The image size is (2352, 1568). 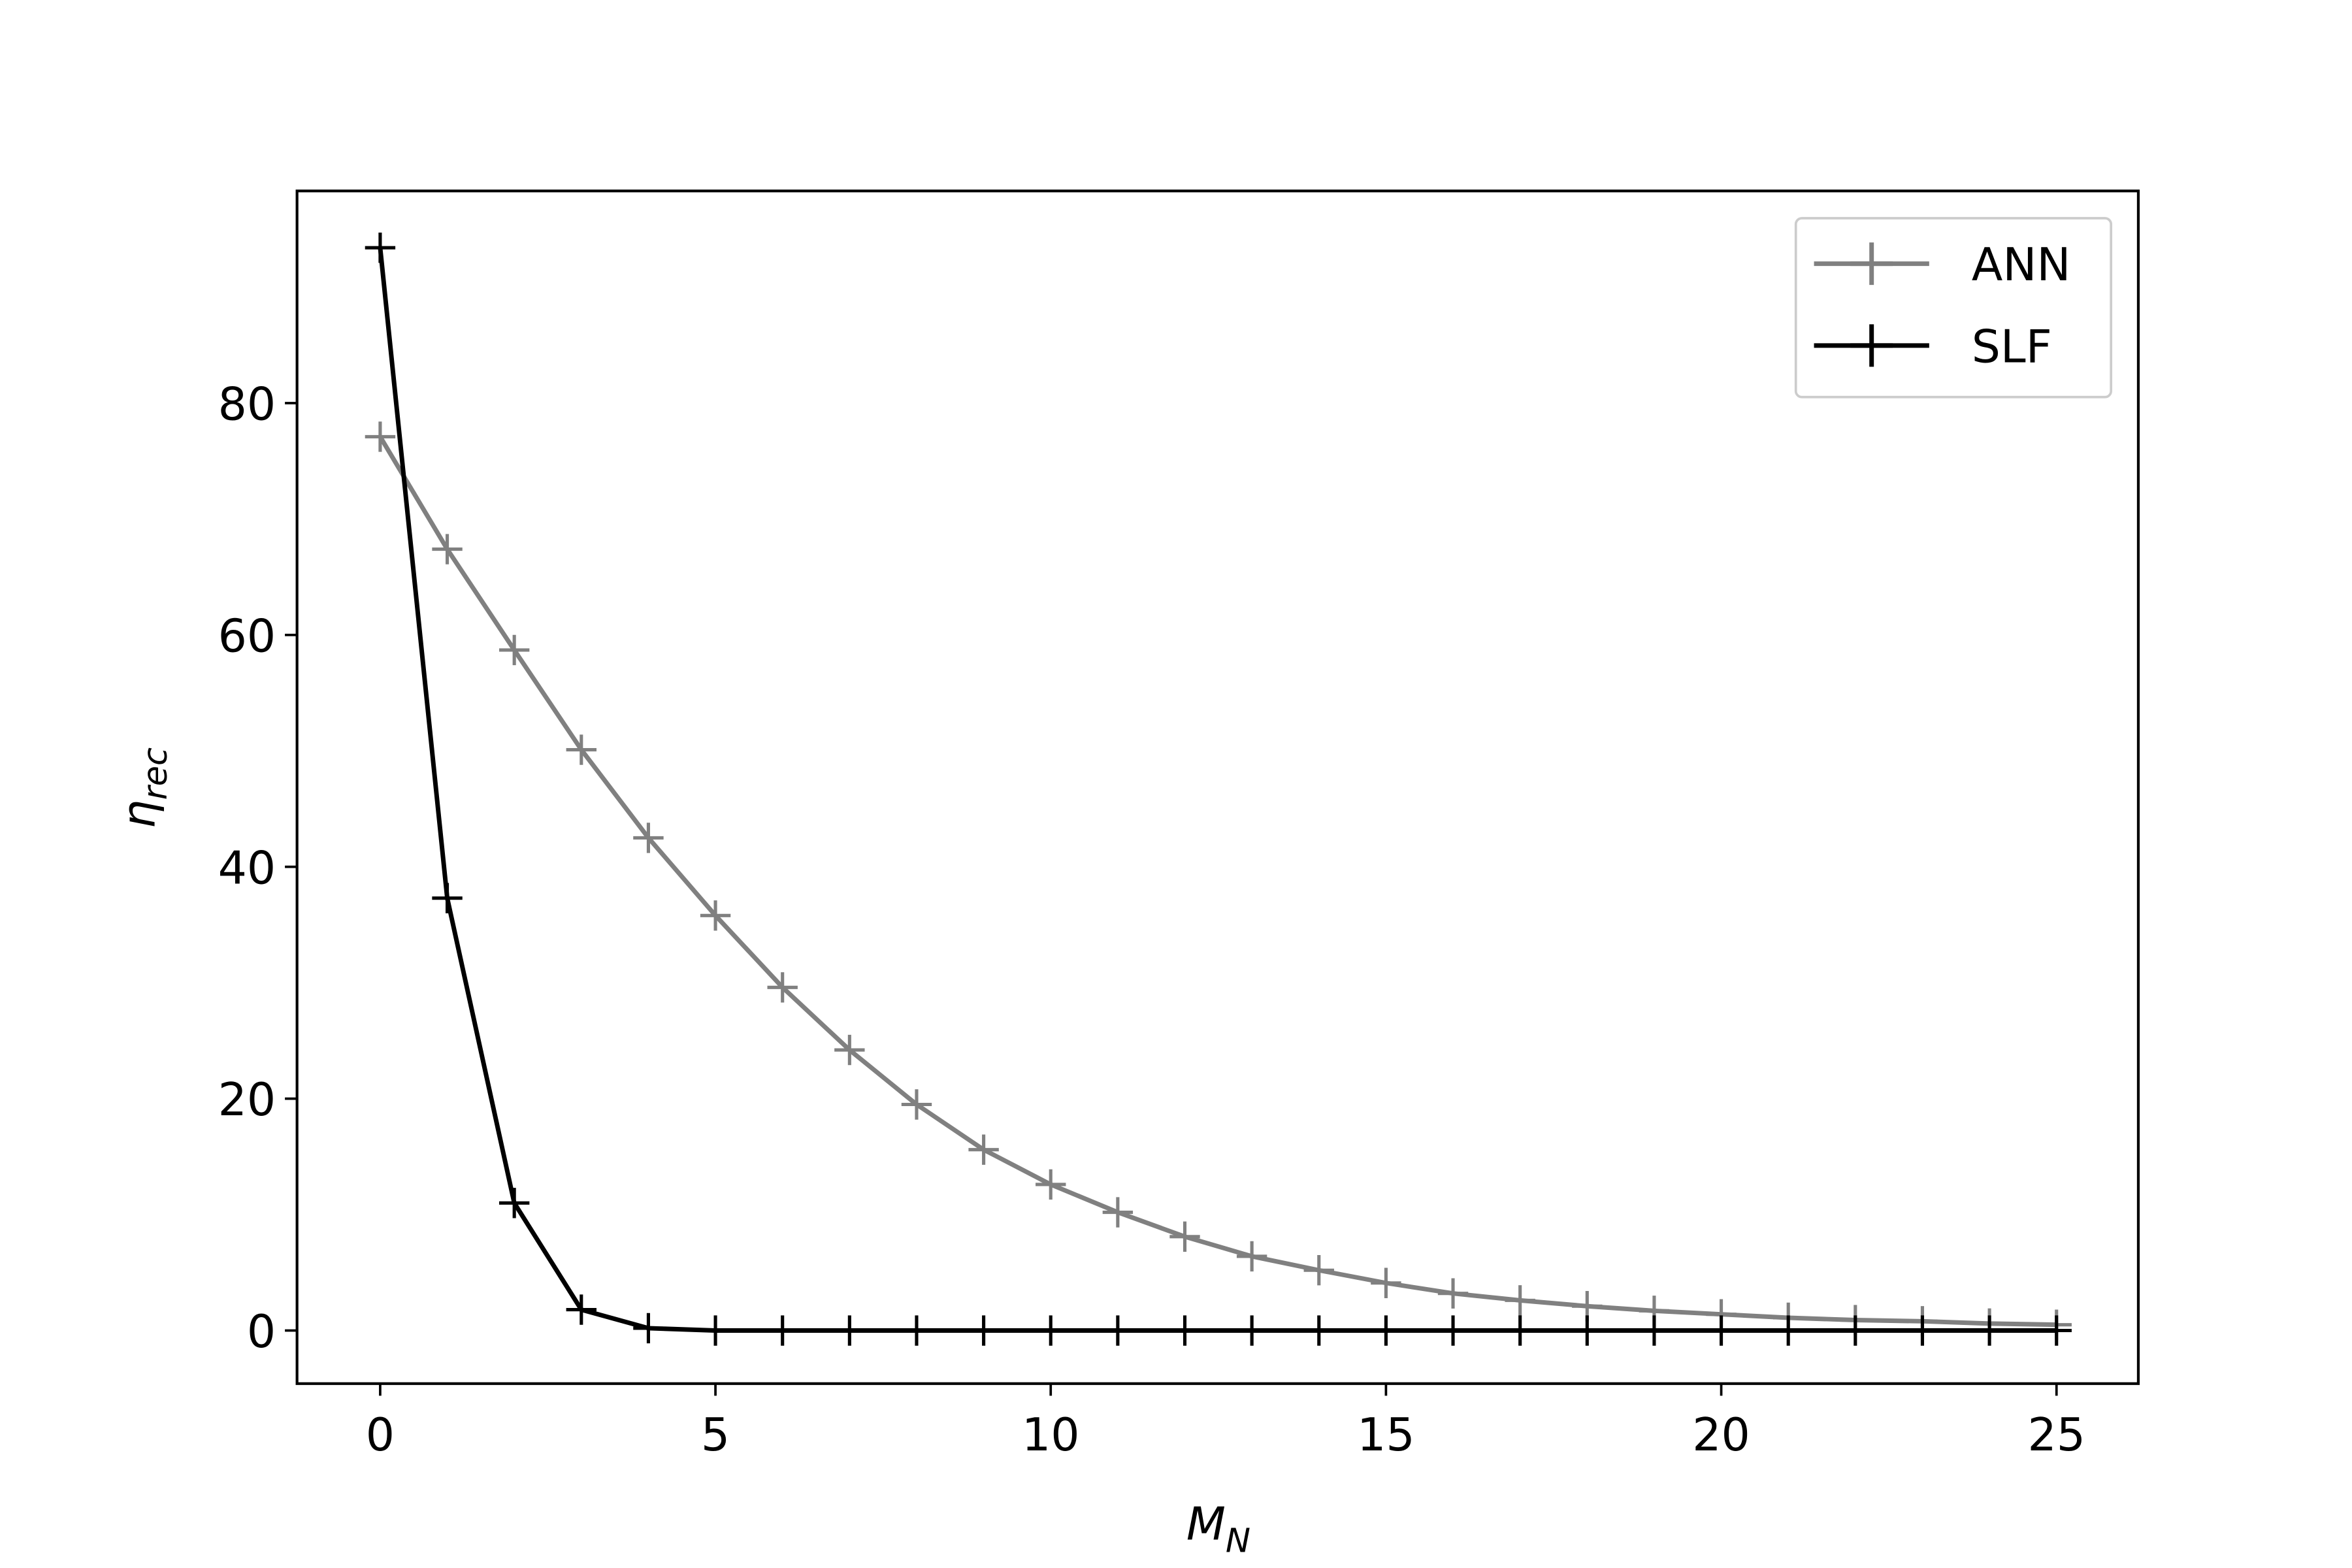 What do you see at coordinates (1953, 308) in the screenshot?
I see `legend: ANN SLF` at bounding box center [1953, 308].